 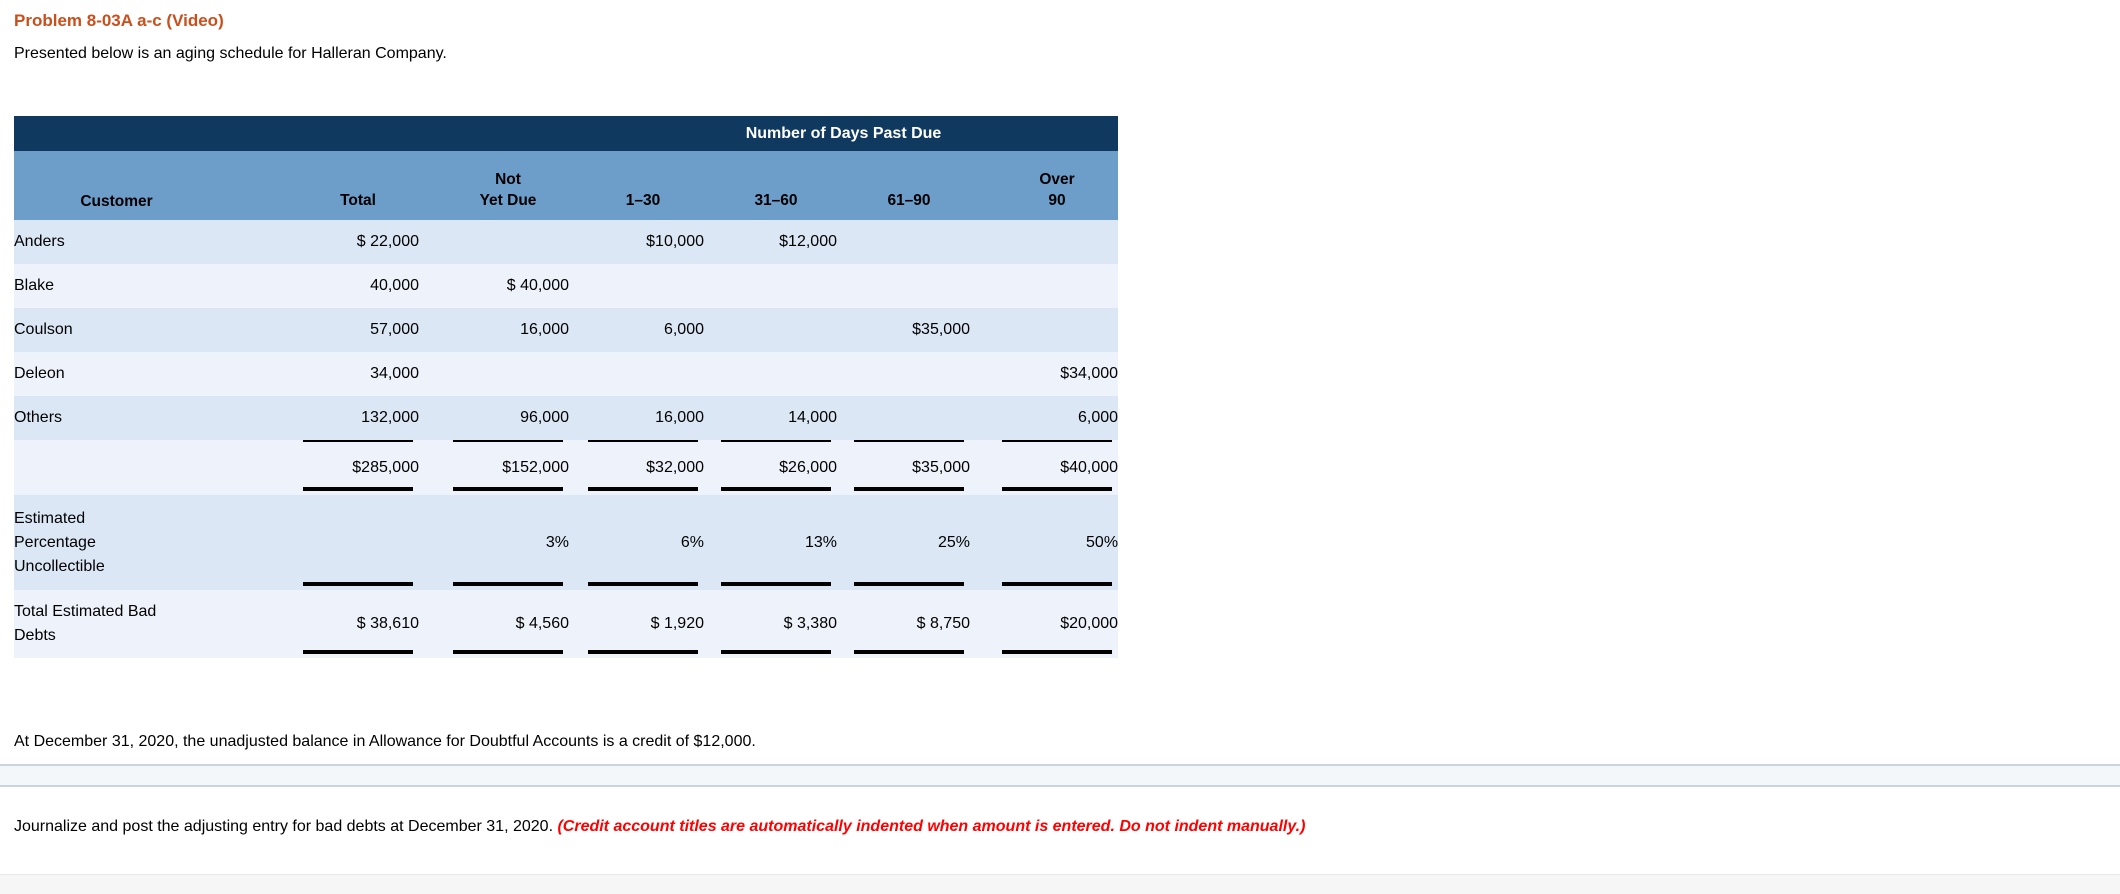 What do you see at coordinates (770, 242) in the screenshot?
I see `amount-cell: $12,000` at bounding box center [770, 242].